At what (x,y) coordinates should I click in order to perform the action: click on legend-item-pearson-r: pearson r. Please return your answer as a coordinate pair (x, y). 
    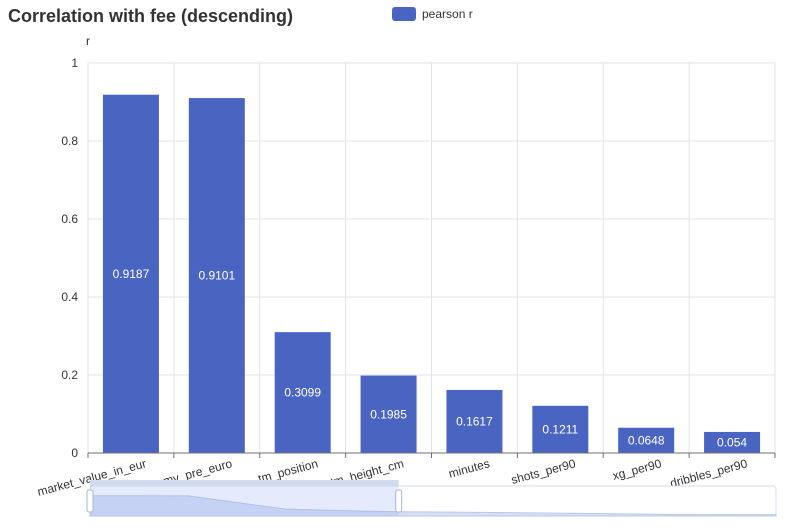
    Looking at the image, I should click on (432, 14).